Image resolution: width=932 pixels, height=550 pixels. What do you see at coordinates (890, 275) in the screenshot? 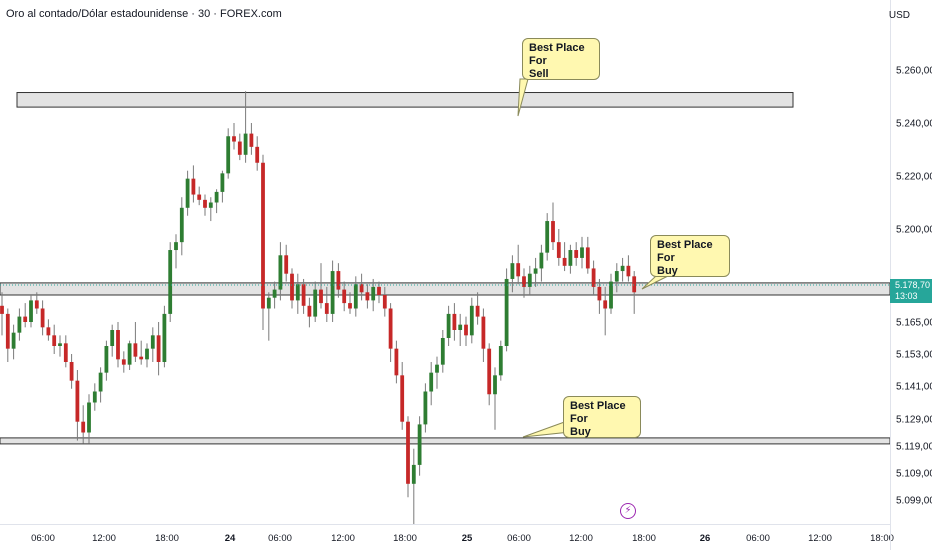
I see `price-axis-separator` at bounding box center [890, 275].